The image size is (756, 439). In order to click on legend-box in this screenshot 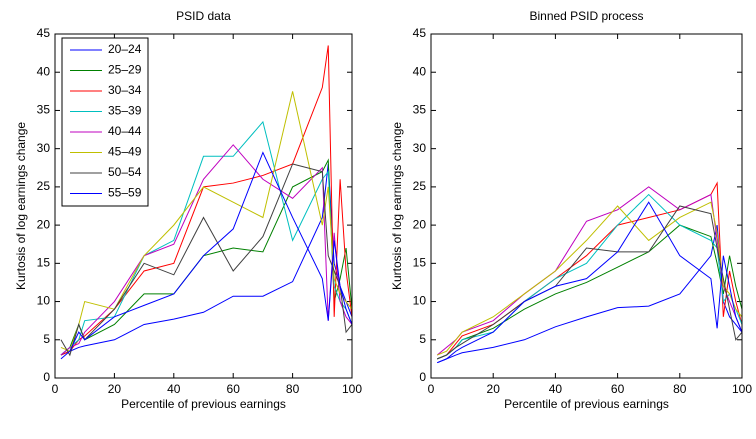, I will do `click(105, 122)`.